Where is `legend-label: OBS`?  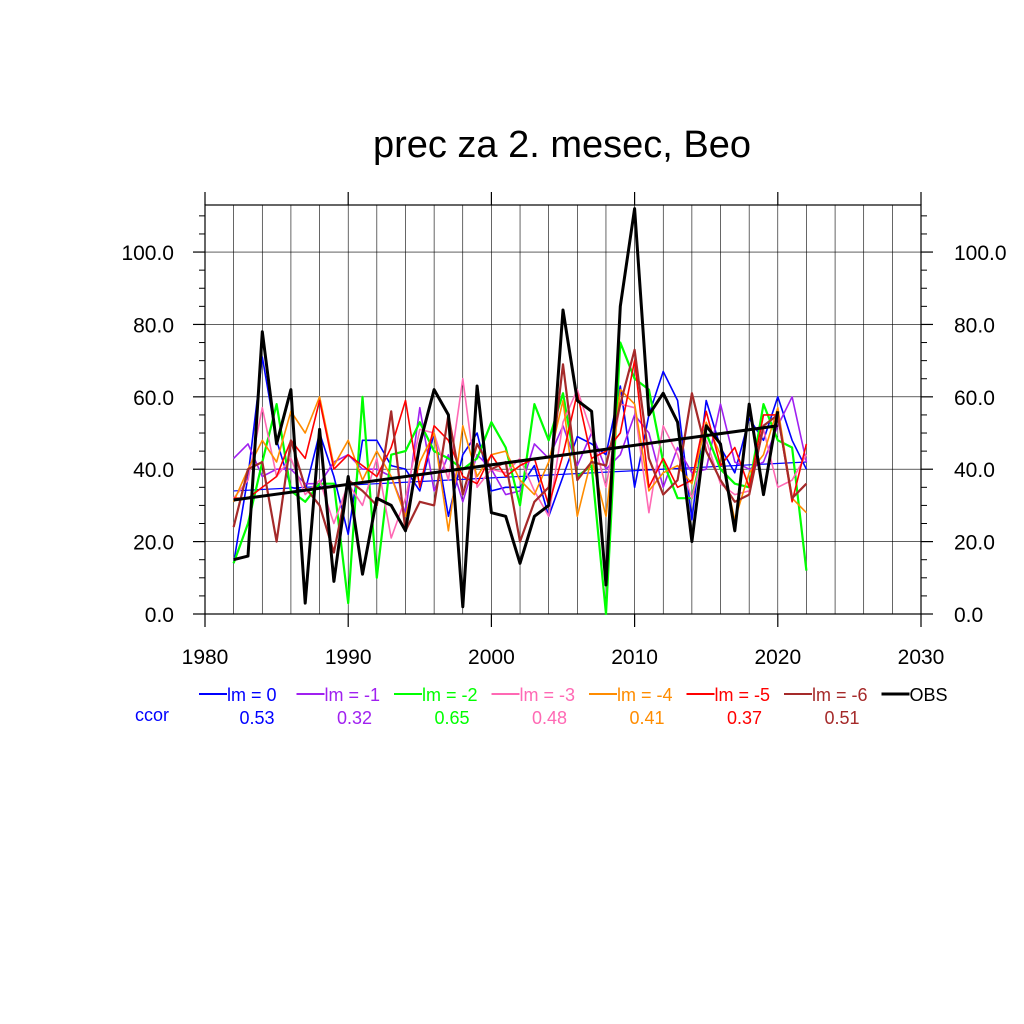 legend-label: OBS is located at coordinates (929, 695).